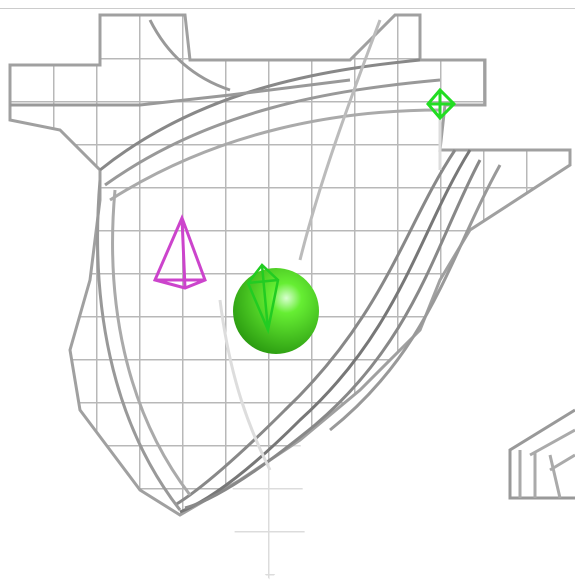 The height and width of the screenshot is (585, 575). I want to click on fragment-grid, so click(546, 463).